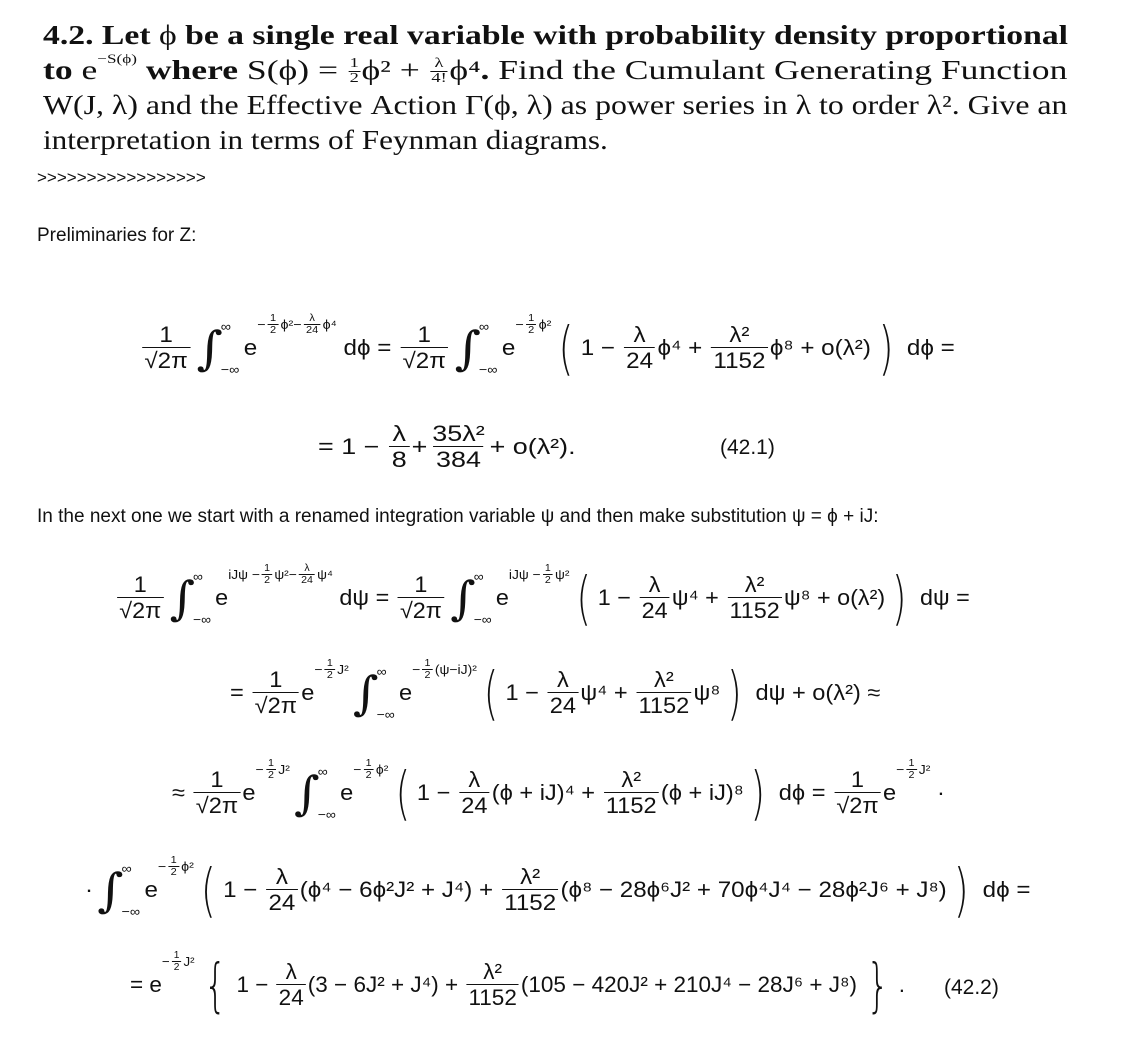  What do you see at coordinates (702, 792) in the screenshot?
I see `math-text: (ϕ + iJ)⁸` at bounding box center [702, 792].